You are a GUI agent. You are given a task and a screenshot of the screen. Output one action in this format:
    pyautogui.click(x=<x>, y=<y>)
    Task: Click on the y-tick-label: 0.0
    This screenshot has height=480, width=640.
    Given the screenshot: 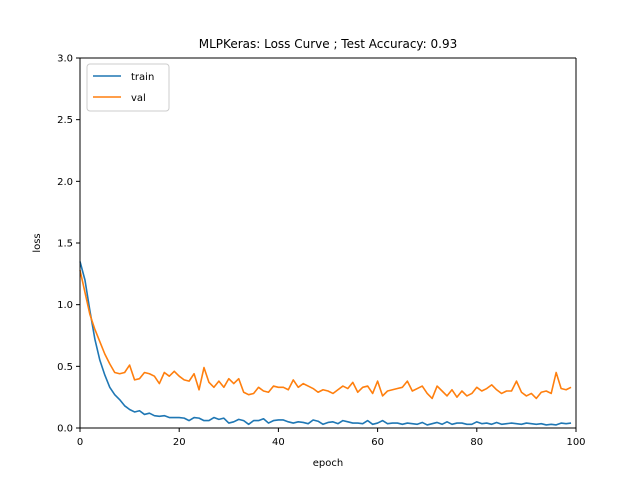 What is the action you would take?
    pyautogui.click(x=65, y=429)
    